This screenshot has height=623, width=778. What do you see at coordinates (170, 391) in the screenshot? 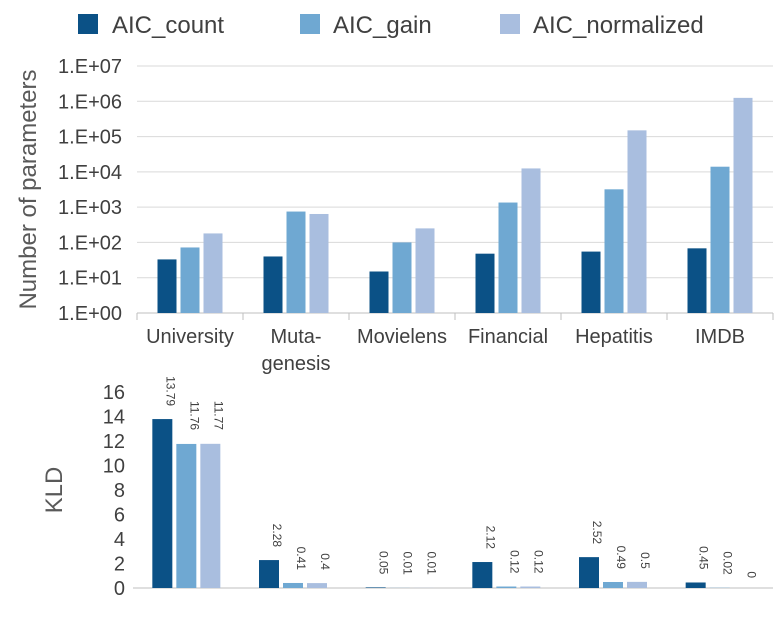
I see `bottom-data-label: 13.79` at bounding box center [170, 391].